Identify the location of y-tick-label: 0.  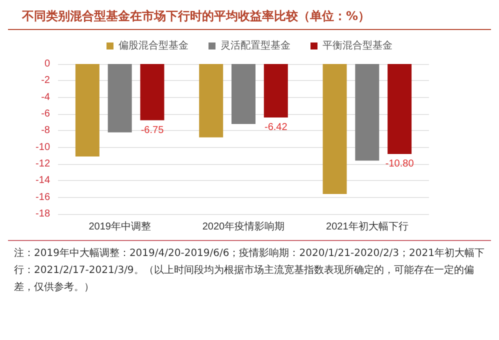
(47, 64).